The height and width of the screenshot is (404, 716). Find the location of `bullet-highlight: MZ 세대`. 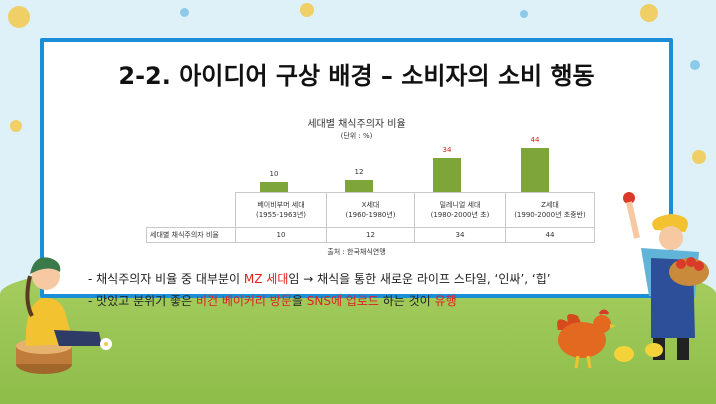

bullet-highlight: MZ 세대 is located at coordinates (266, 279).